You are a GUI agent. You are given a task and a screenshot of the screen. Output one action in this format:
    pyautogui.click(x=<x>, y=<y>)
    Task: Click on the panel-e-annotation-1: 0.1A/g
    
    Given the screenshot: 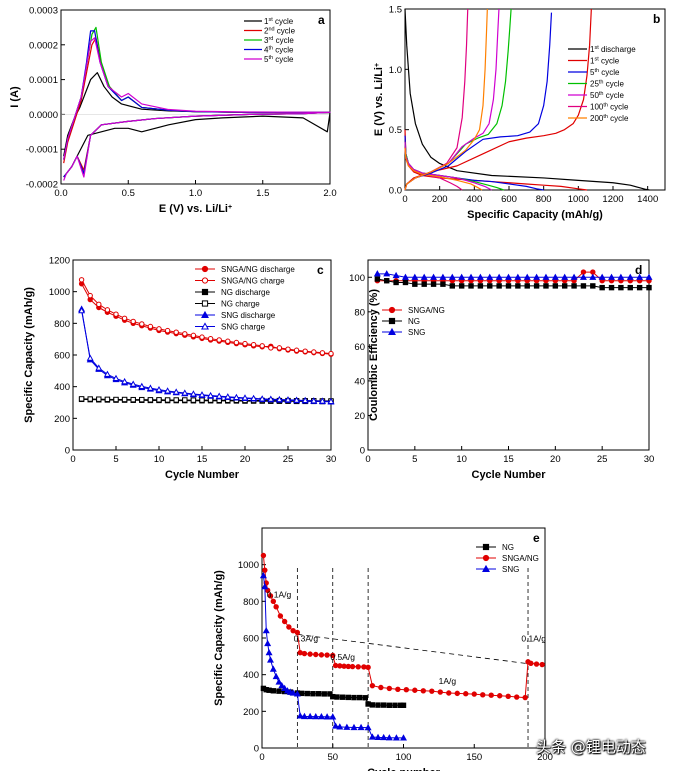 What is the action you would take?
    pyautogui.click(x=279, y=595)
    